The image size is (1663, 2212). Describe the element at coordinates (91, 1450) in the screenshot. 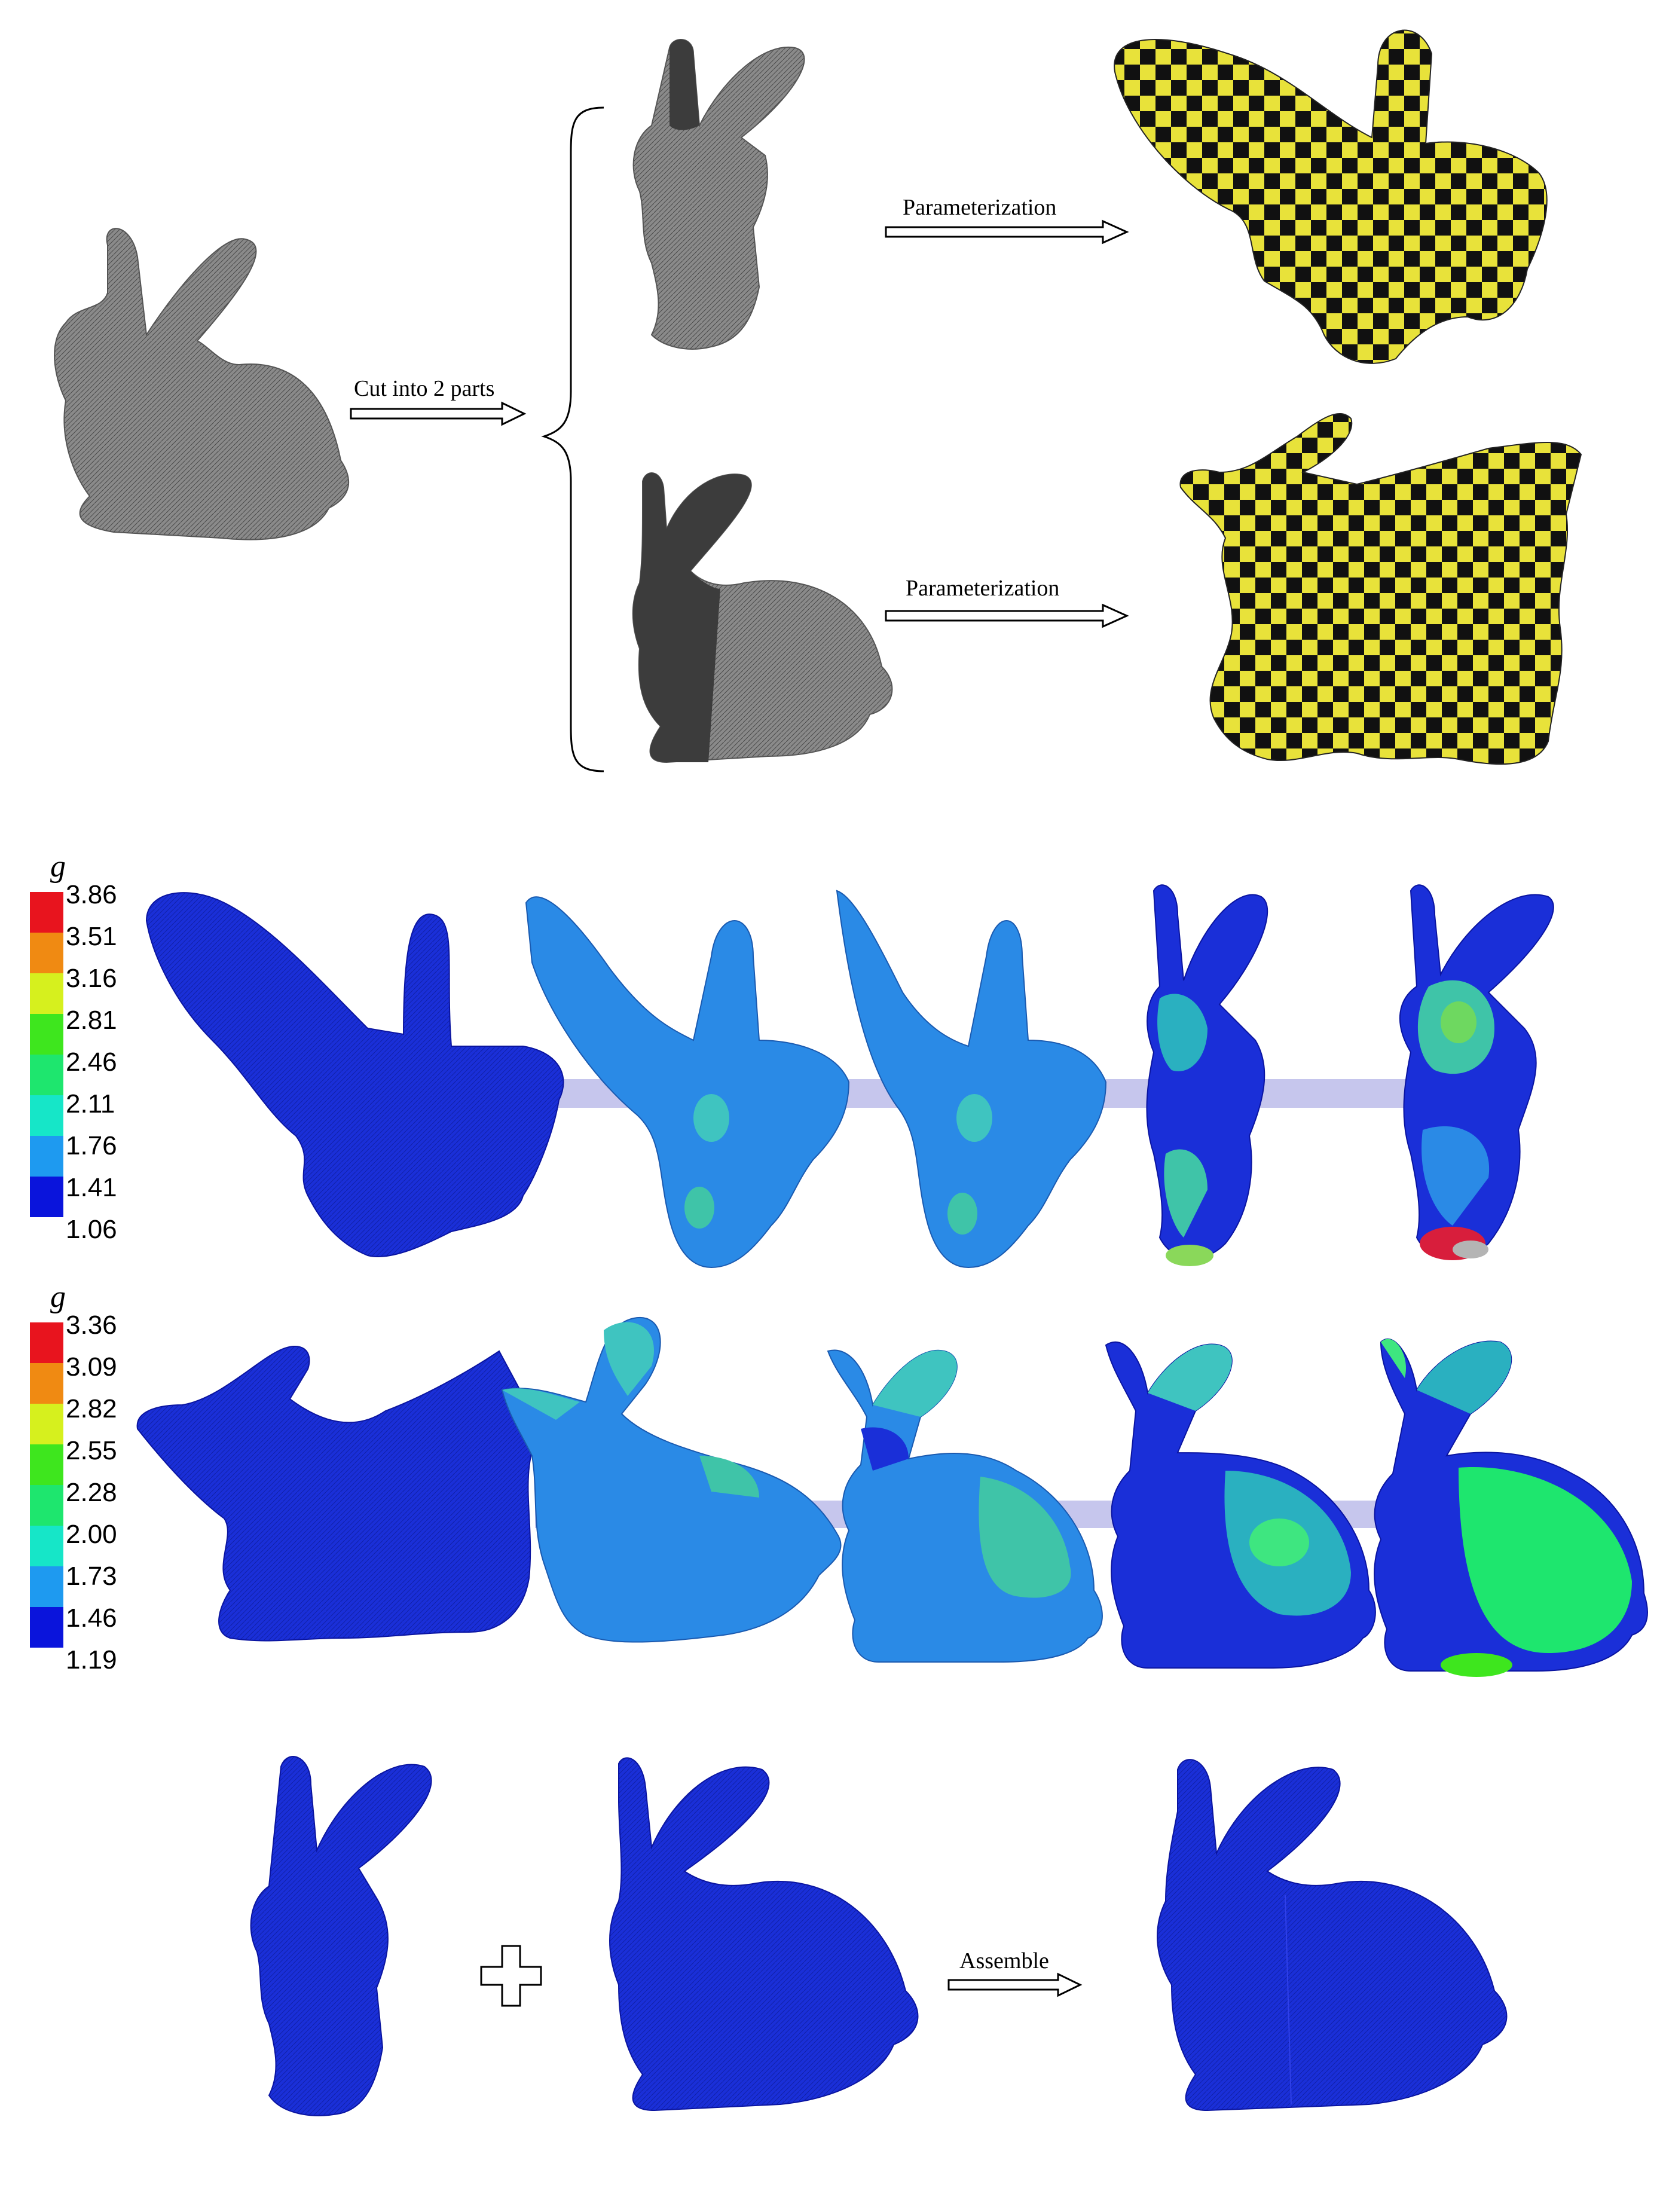

I see `legend-2-tick: 2.55` at that location.